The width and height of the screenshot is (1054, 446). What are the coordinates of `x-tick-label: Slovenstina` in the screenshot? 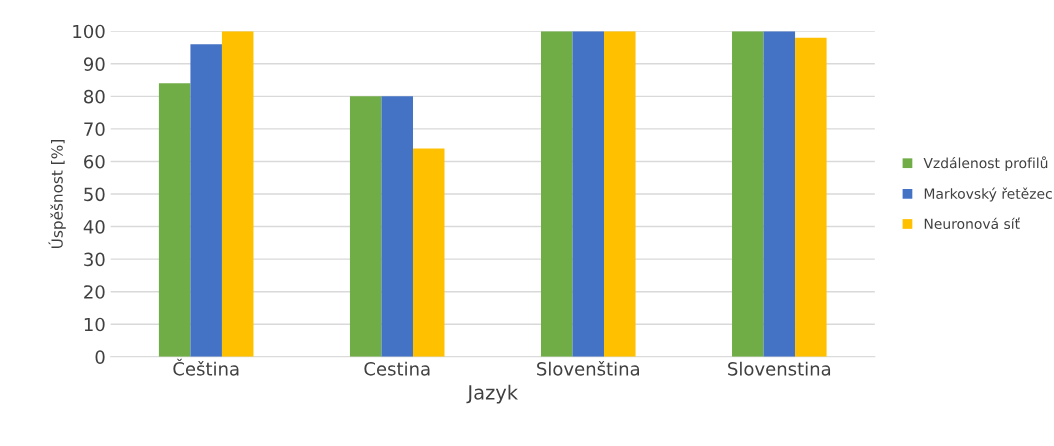 It's located at (779, 368).